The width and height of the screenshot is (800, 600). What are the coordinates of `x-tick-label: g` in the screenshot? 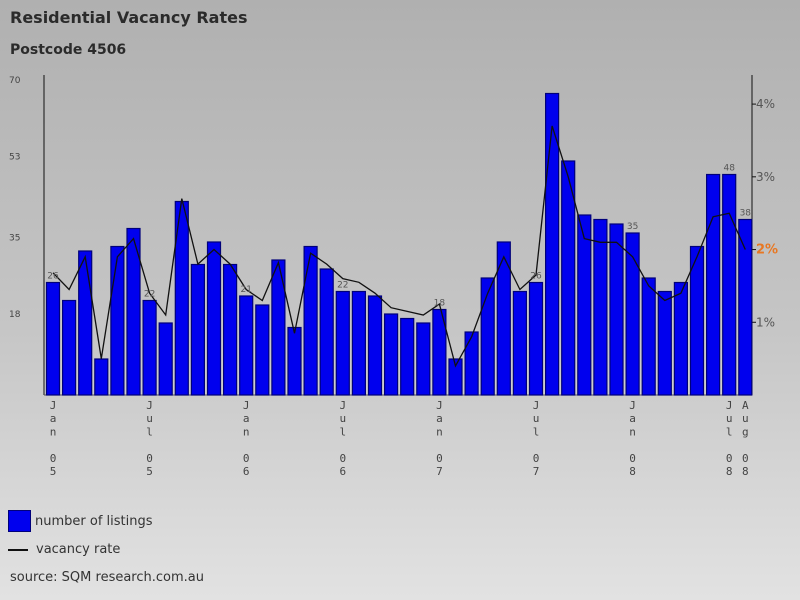 It's located at (745, 431).